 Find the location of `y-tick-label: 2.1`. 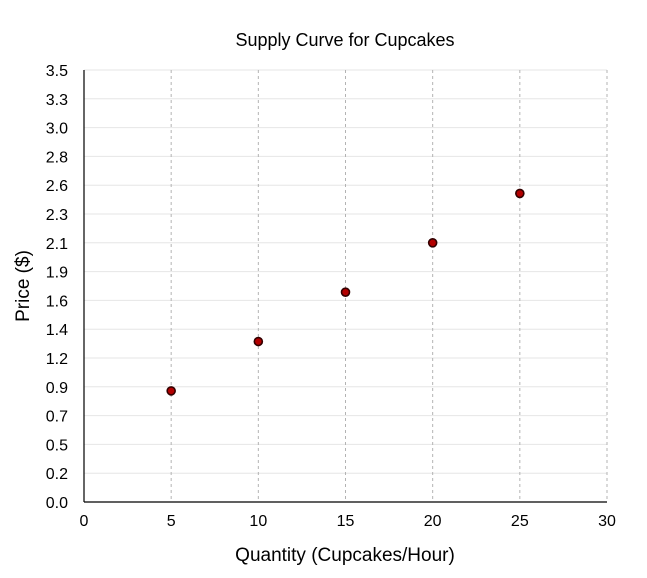

y-tick-label: 2.1 is located at coordinates (57, 244).